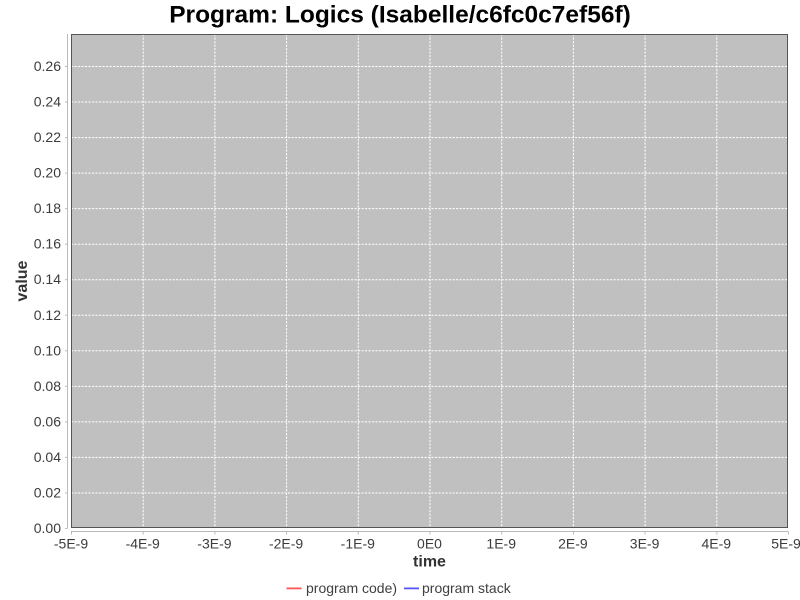  What do you see at coordinates (47, 279) in the screenshot?
I see `svg-text: 0.14` at bounding box center [47, 279].